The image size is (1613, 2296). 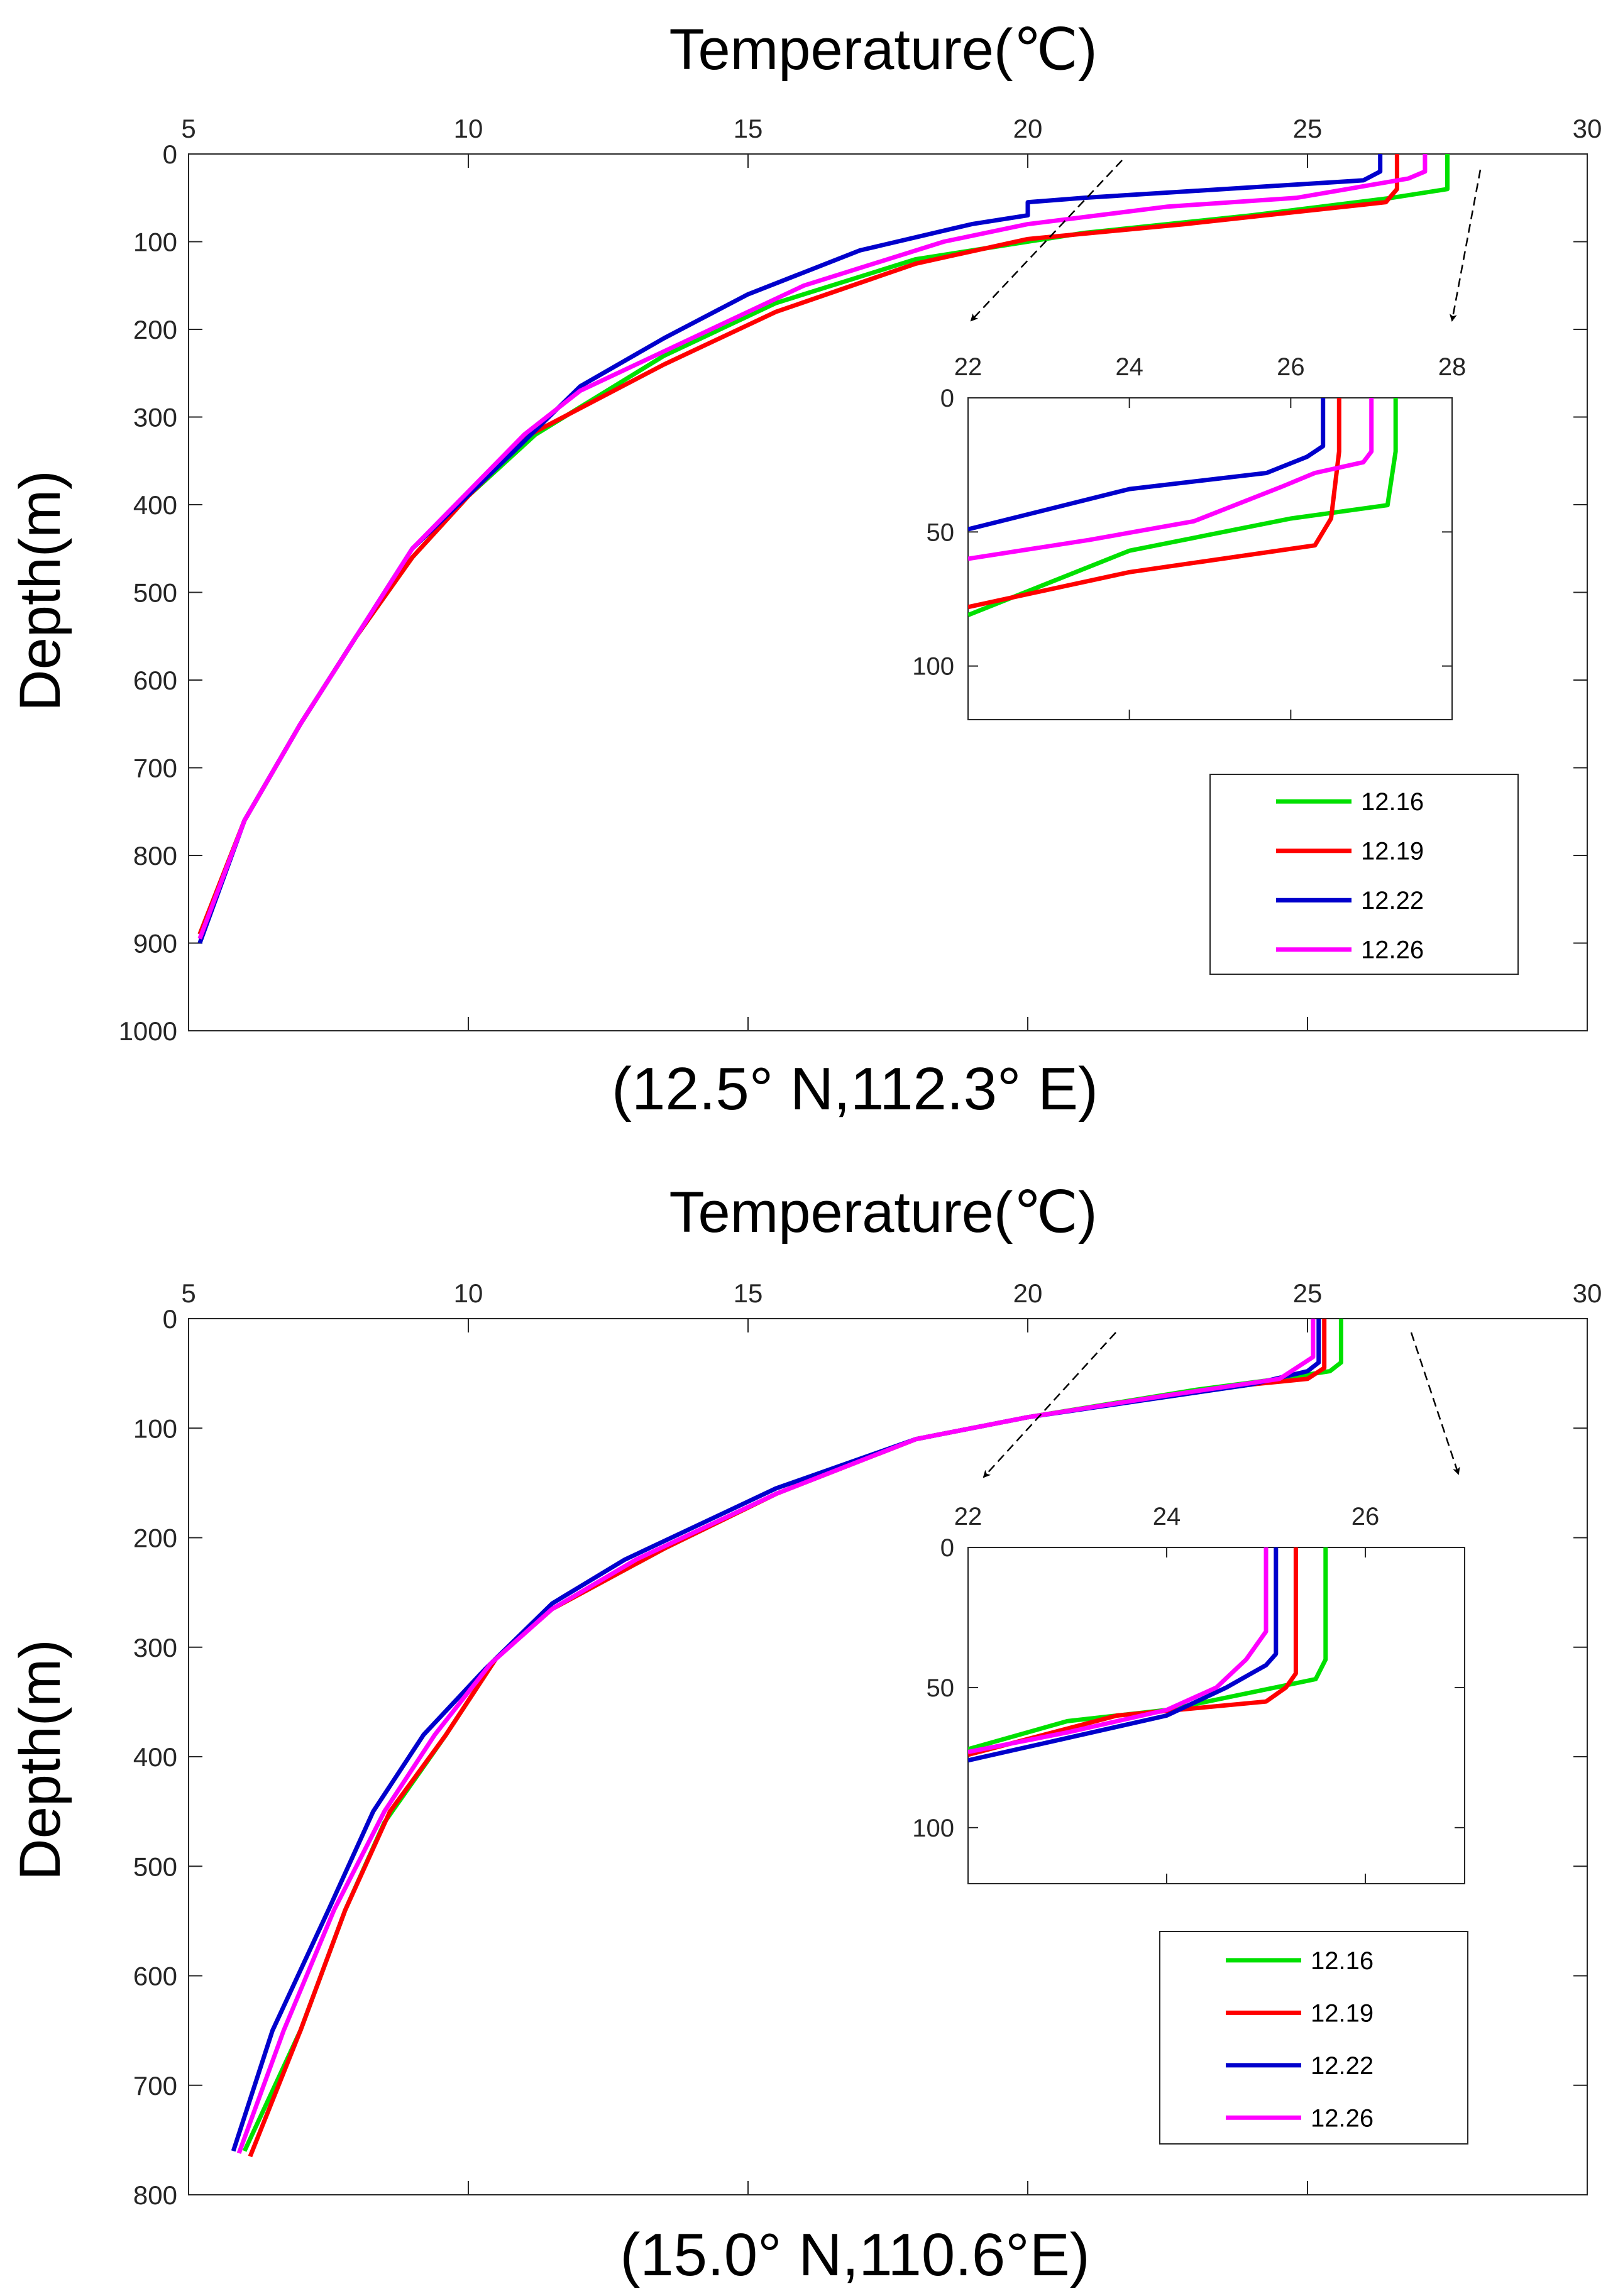 I want to click on inset-plot-area, so click(x=1216, y=1715).